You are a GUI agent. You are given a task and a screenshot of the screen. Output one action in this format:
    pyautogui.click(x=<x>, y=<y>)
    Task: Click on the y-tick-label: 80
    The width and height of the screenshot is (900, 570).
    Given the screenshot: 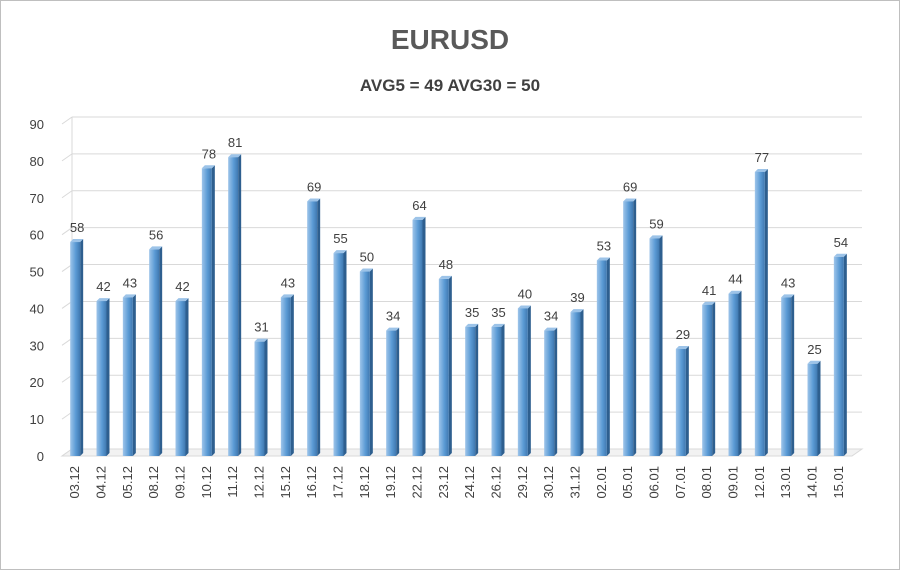 What is the action you would take?
    pyautogui.click(x=37, y=161)
    